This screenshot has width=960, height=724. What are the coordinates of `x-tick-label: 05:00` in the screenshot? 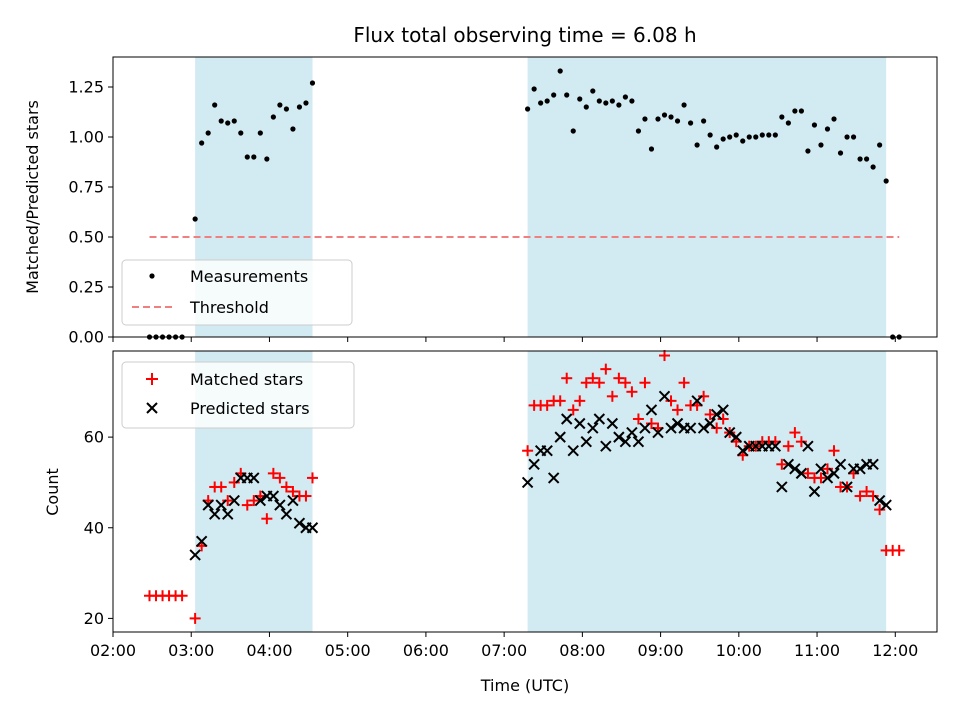 It's located at (348, 650).